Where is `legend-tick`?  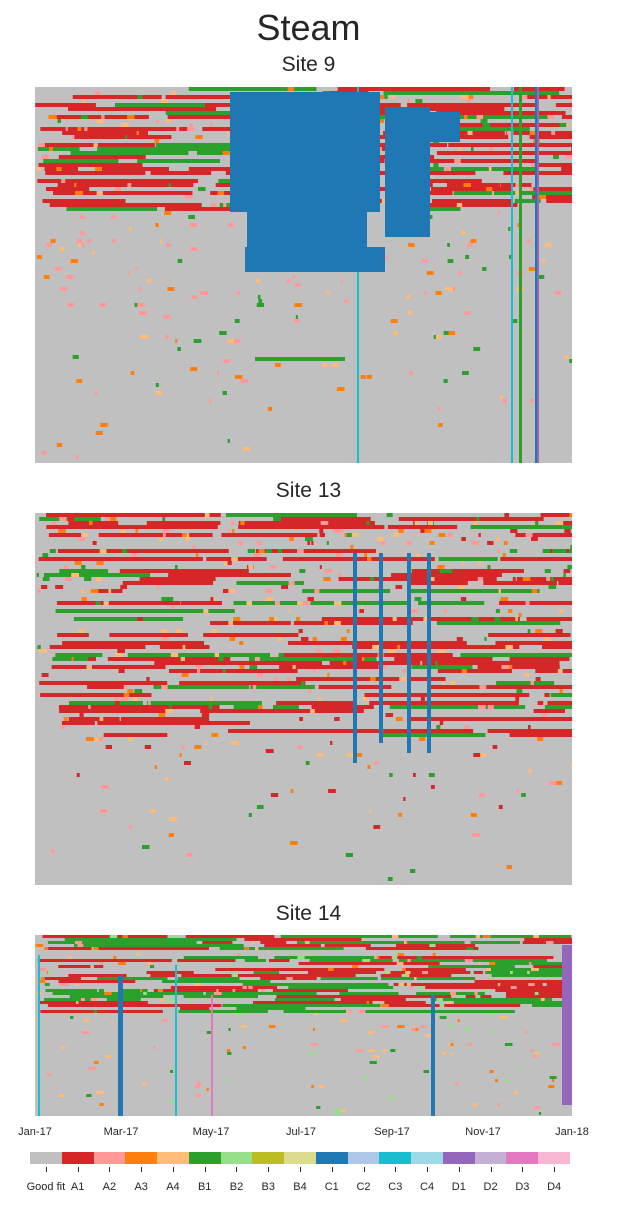
legend-tick is located at coordinates (46, 1169).